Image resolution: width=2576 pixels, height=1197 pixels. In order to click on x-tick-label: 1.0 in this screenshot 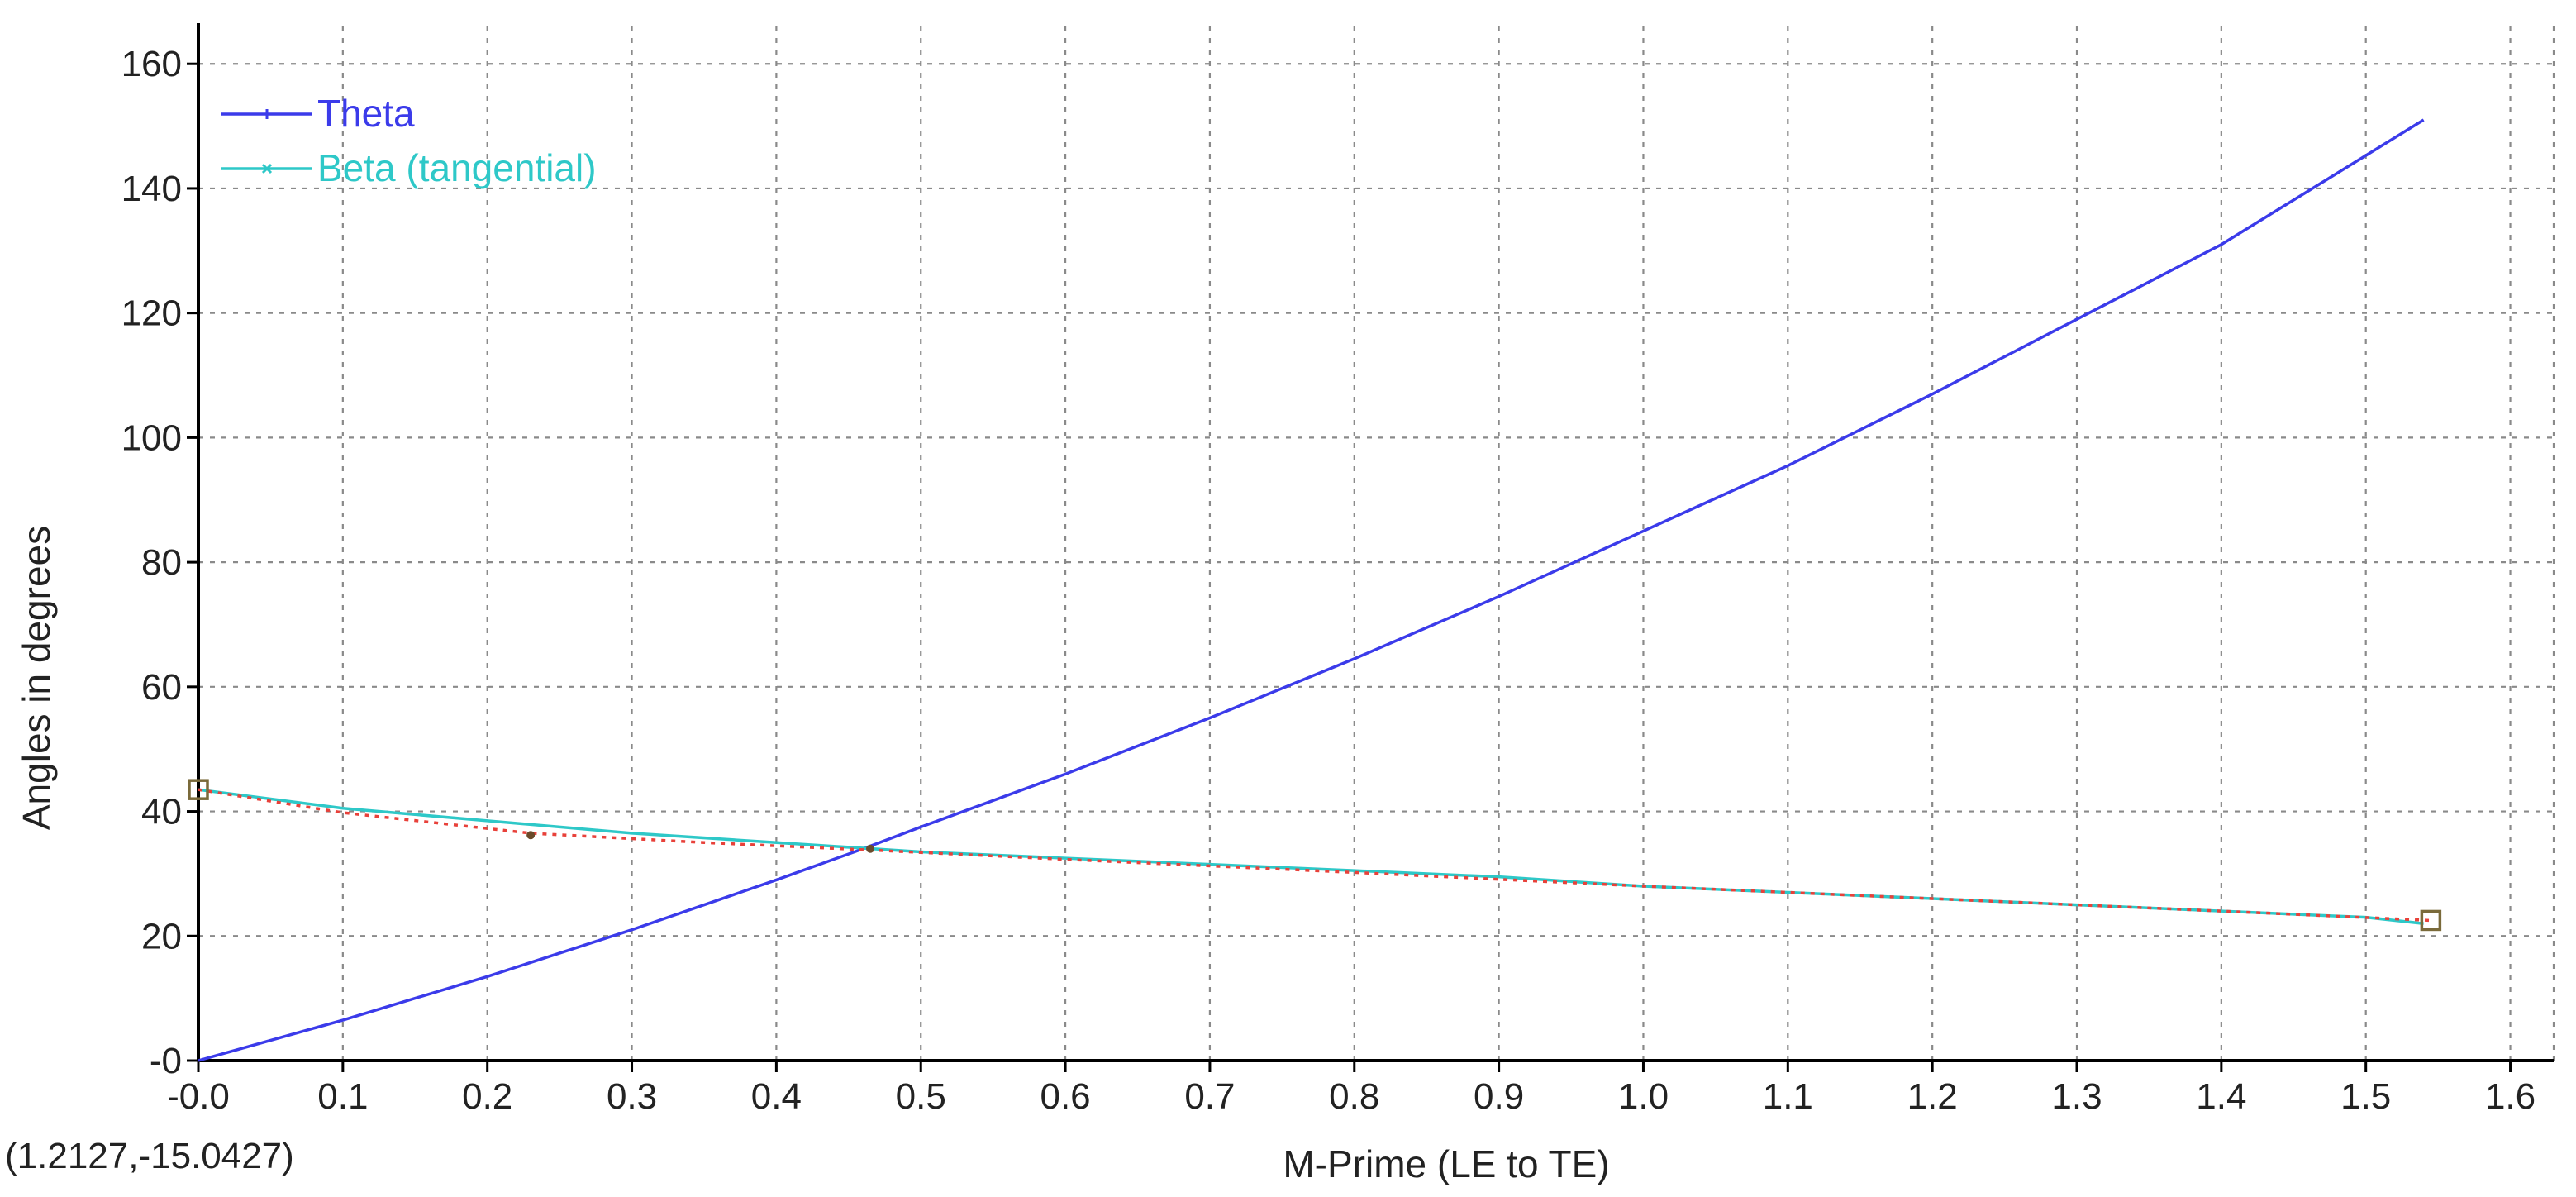, I will do `click(1644, 1096)`.